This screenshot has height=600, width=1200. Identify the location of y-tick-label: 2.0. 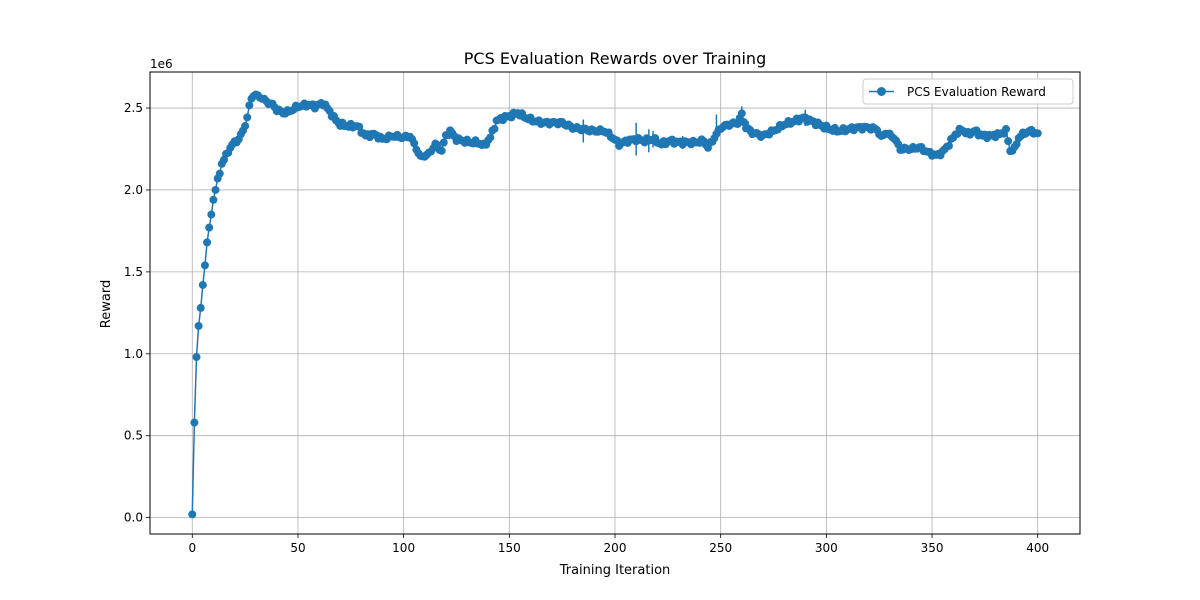
(133, 190).